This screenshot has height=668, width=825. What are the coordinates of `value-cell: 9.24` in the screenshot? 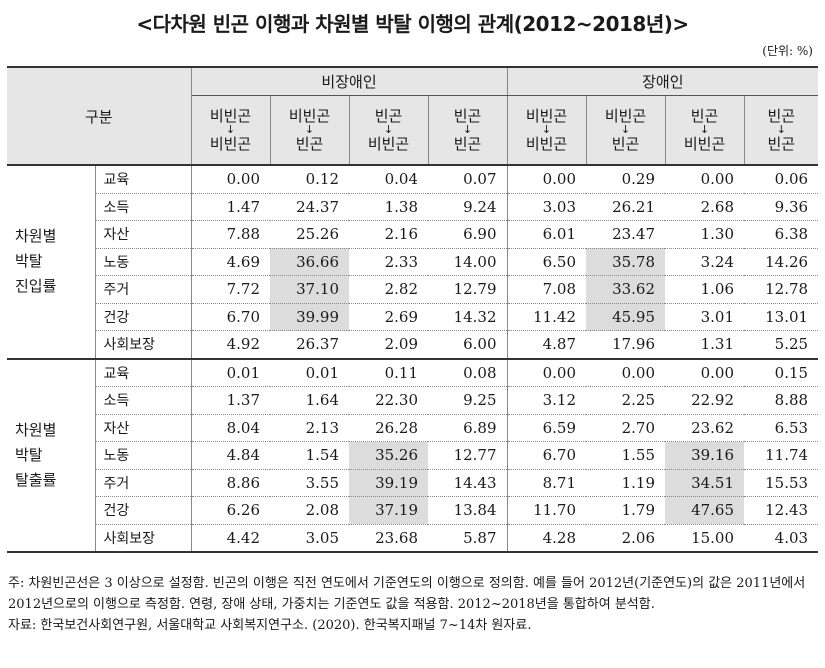 It's located at (468, 207).